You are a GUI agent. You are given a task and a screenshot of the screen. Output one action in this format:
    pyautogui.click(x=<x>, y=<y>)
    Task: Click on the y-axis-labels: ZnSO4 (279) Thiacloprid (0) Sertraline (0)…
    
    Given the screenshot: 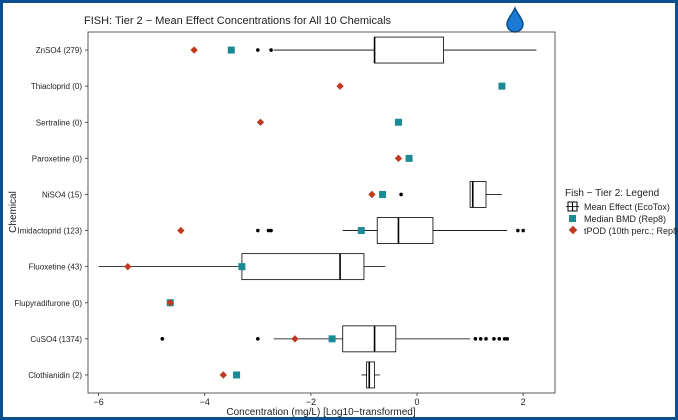 What is the action you would take?
    pyautogui.click(x=48, y=213)
    